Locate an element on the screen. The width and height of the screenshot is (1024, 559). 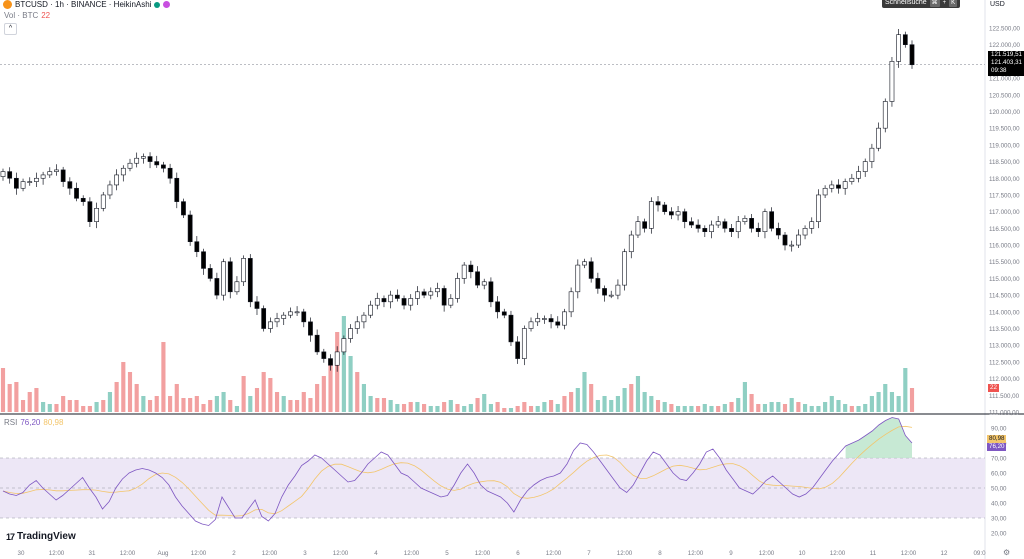
price-tick-label: 119.000,00 is located at coordinates (1004, 145).